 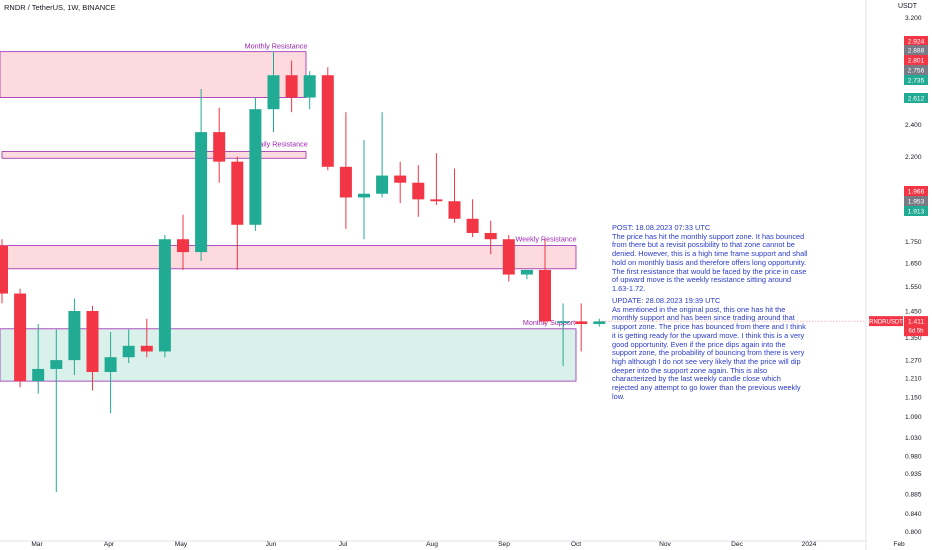 I want to click on price-badge-text-1: 2.888, so click(x=916, y=51).